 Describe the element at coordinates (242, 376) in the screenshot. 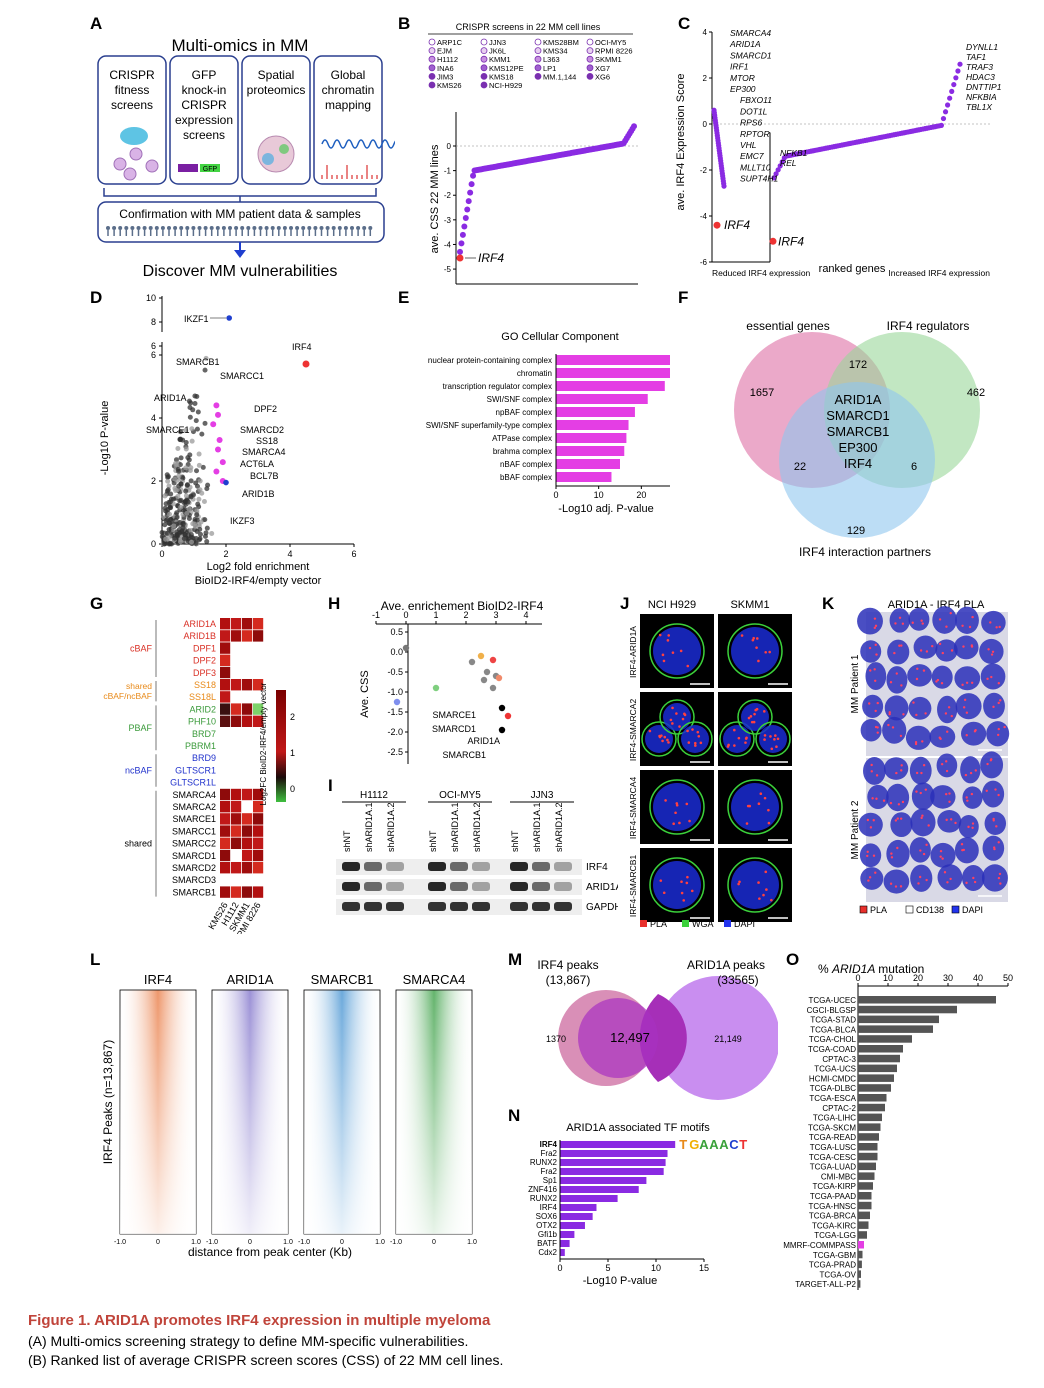

I see `baf-label: SMARCC1` at that location.